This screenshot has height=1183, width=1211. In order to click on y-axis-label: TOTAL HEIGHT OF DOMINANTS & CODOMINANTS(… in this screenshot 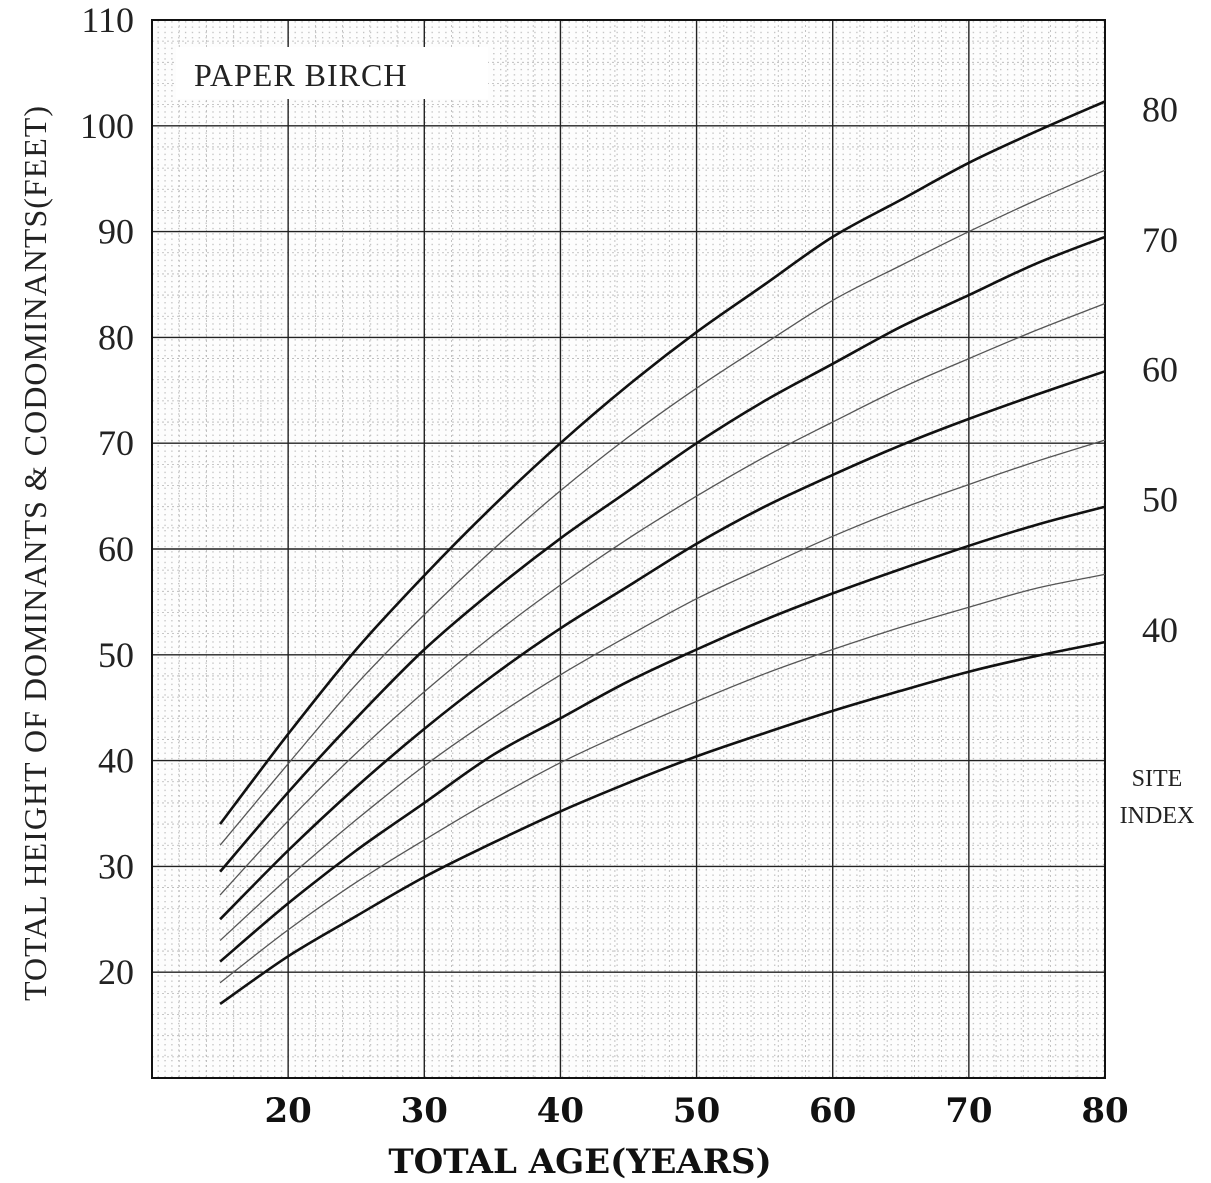, I will do `click(35, 553)`.